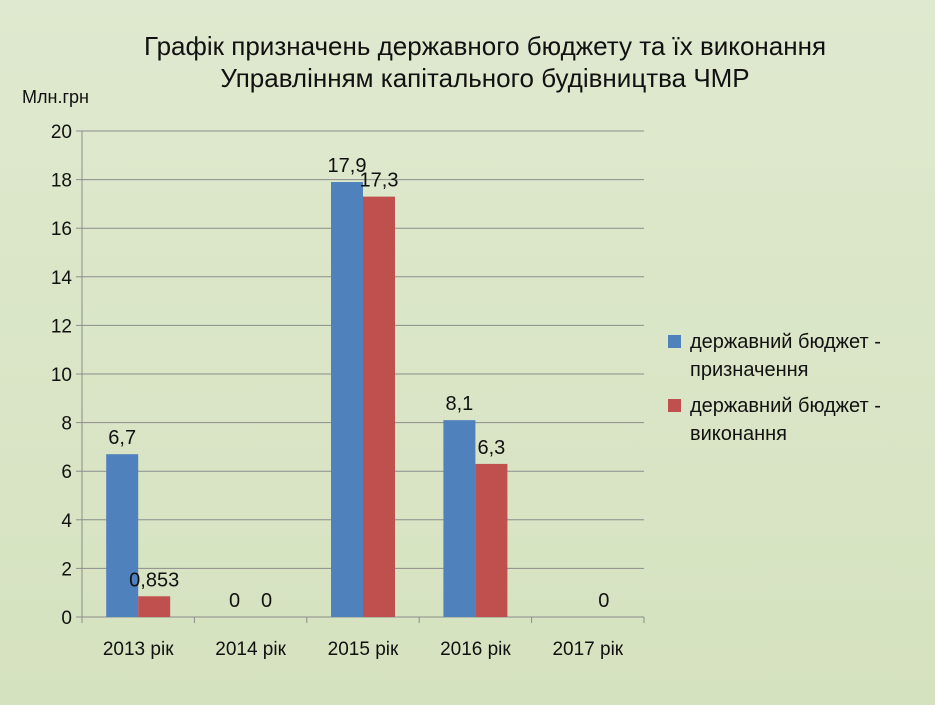 Image resolution: width=935 pixels, height=705 pixels. I want to click on x-tick-label: 2013 рік, so click(138, 649).